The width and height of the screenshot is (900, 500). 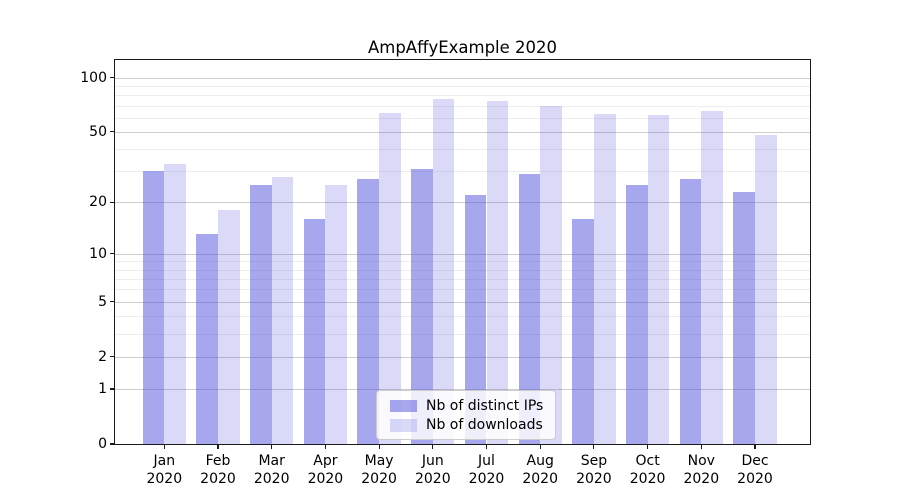 What do you see at coordinates (433, 470) in the screenshot?
I see `x-tick-label-jun: Jun 2020` at bounding box center [433, 470].